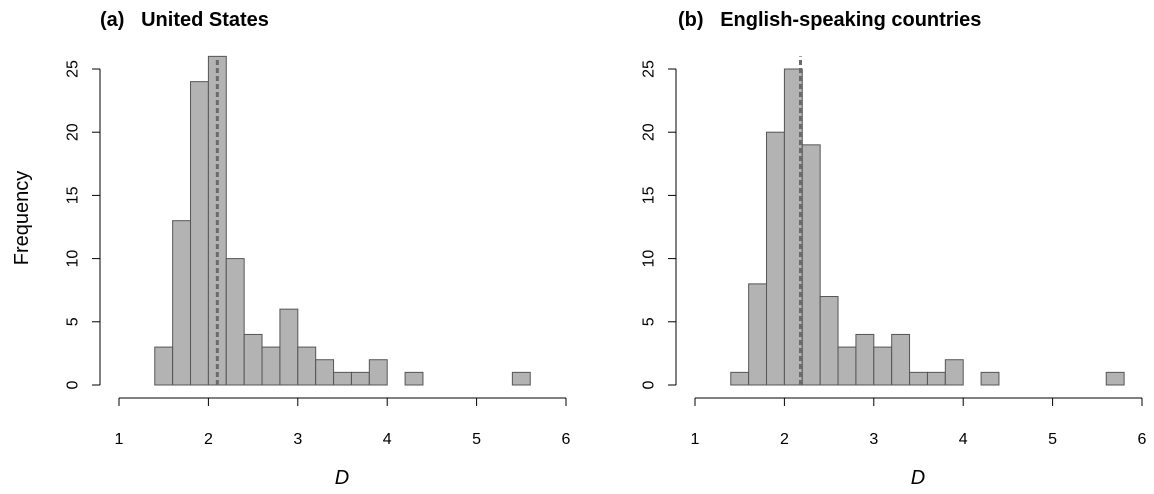 This screenshot has height=494, width=1154. Describe the element at coordinates (184, 20) in the screenshot. I see `panel-title: (a) United States` at that location.